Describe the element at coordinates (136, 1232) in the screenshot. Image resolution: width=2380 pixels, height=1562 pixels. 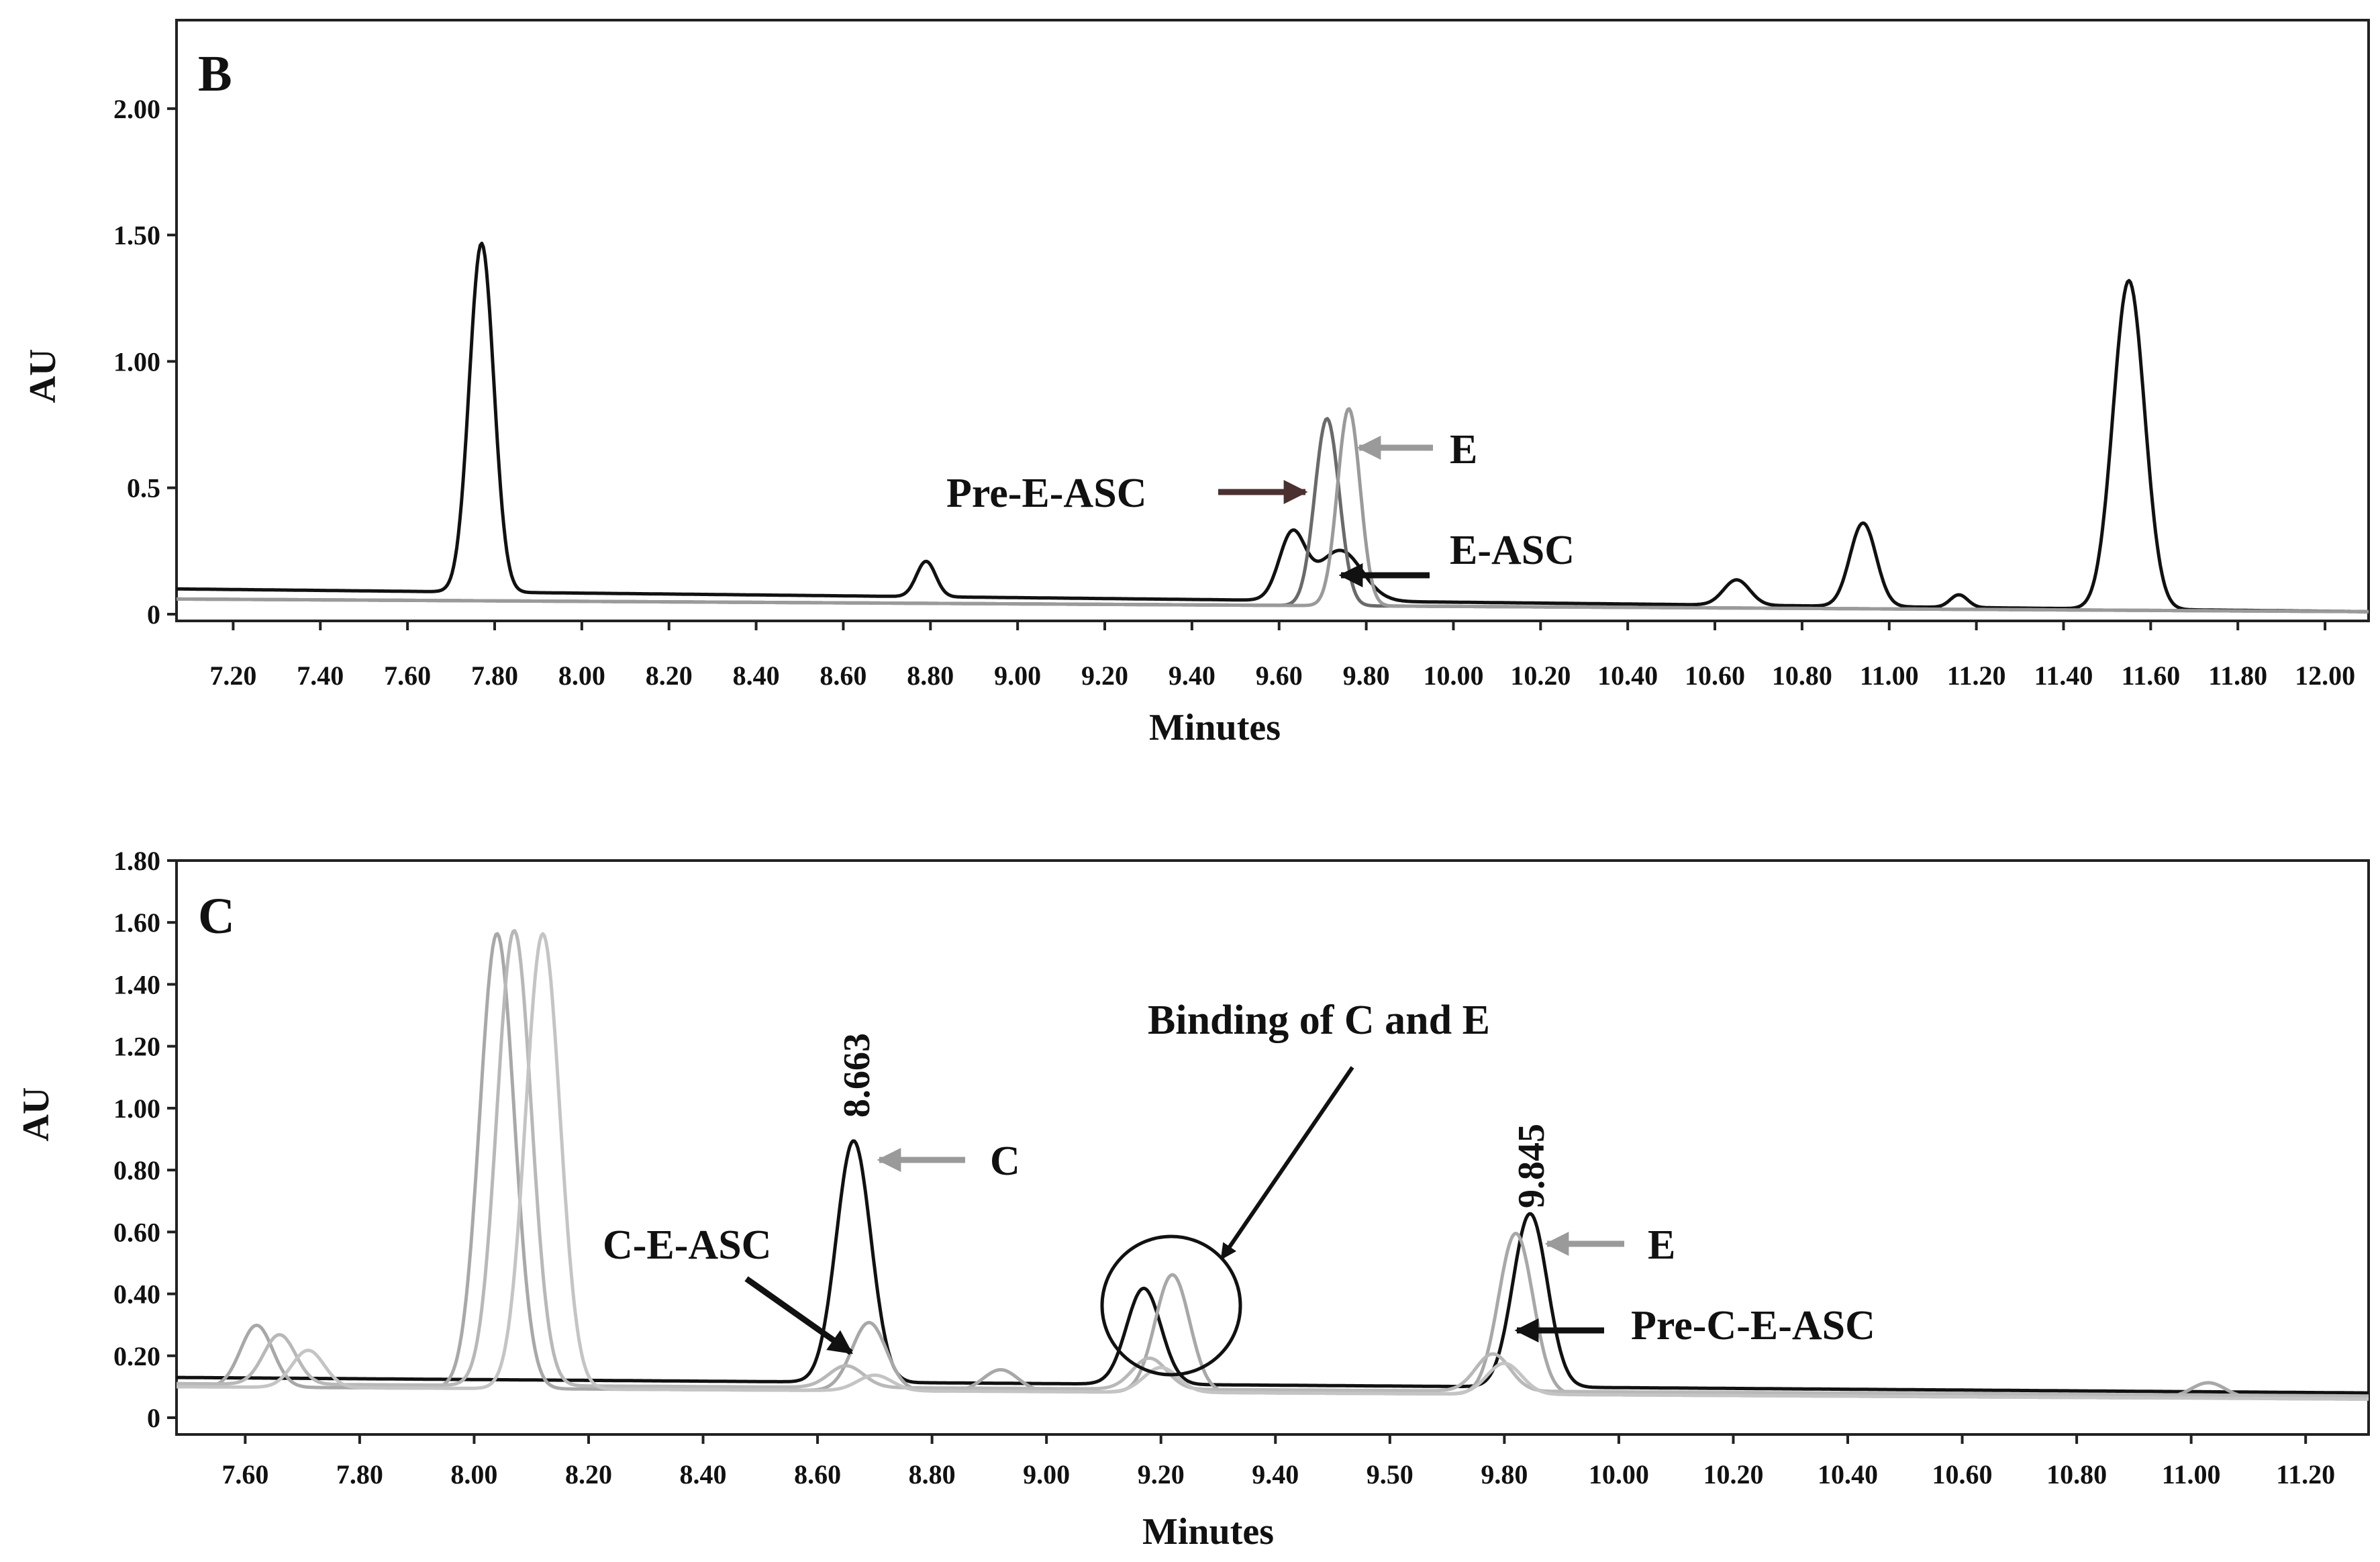
I see `panel-c-y-tick-label: 0.60` at that location.